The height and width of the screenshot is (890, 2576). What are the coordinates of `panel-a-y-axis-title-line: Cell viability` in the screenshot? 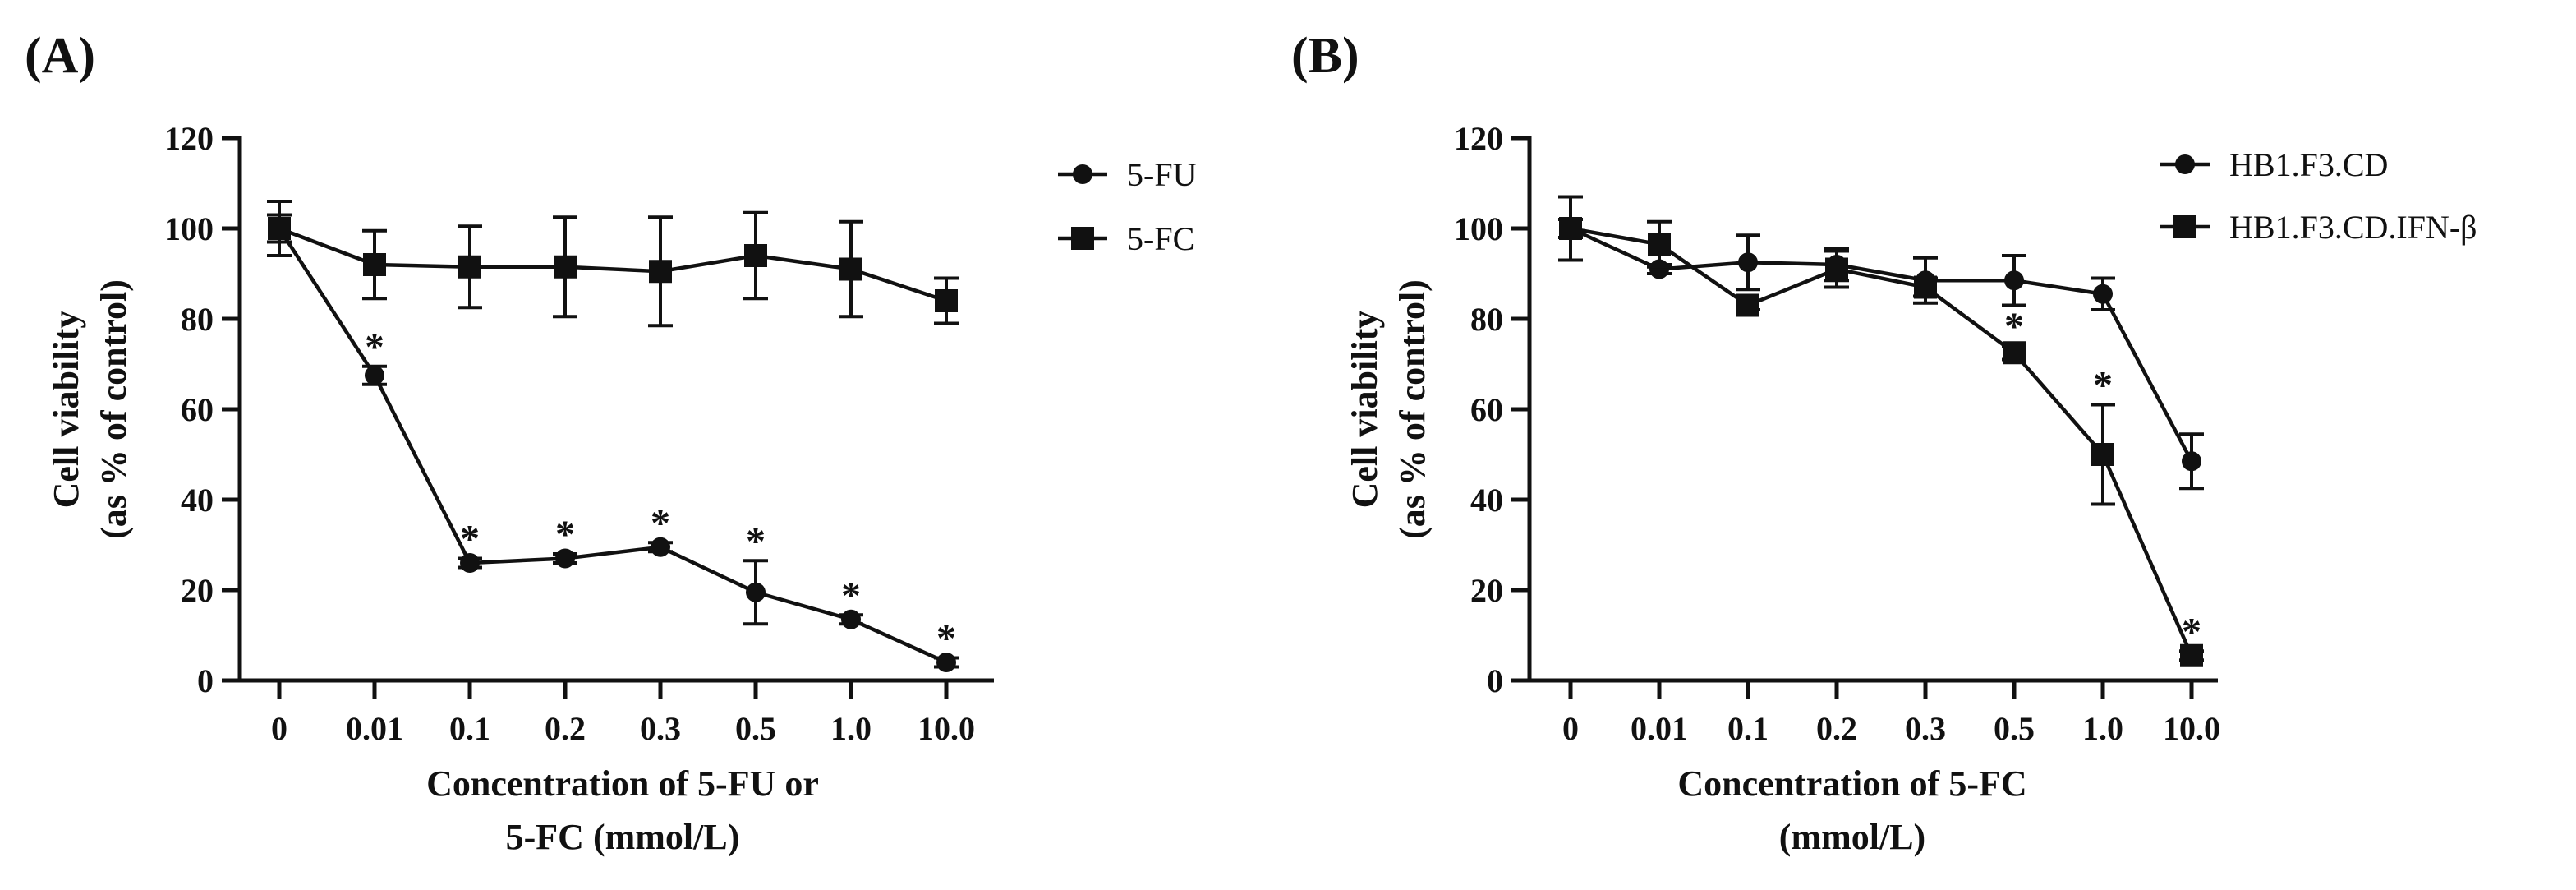 It's located at (66, 410).